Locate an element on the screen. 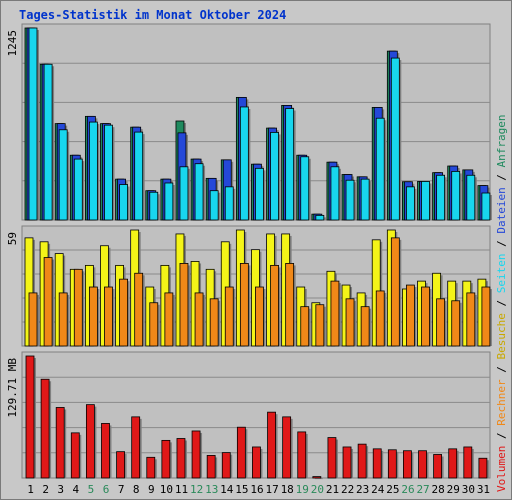 This screenshot has height=500, width=512. x-tick-label: 18 is located at coordinates (287, 489).